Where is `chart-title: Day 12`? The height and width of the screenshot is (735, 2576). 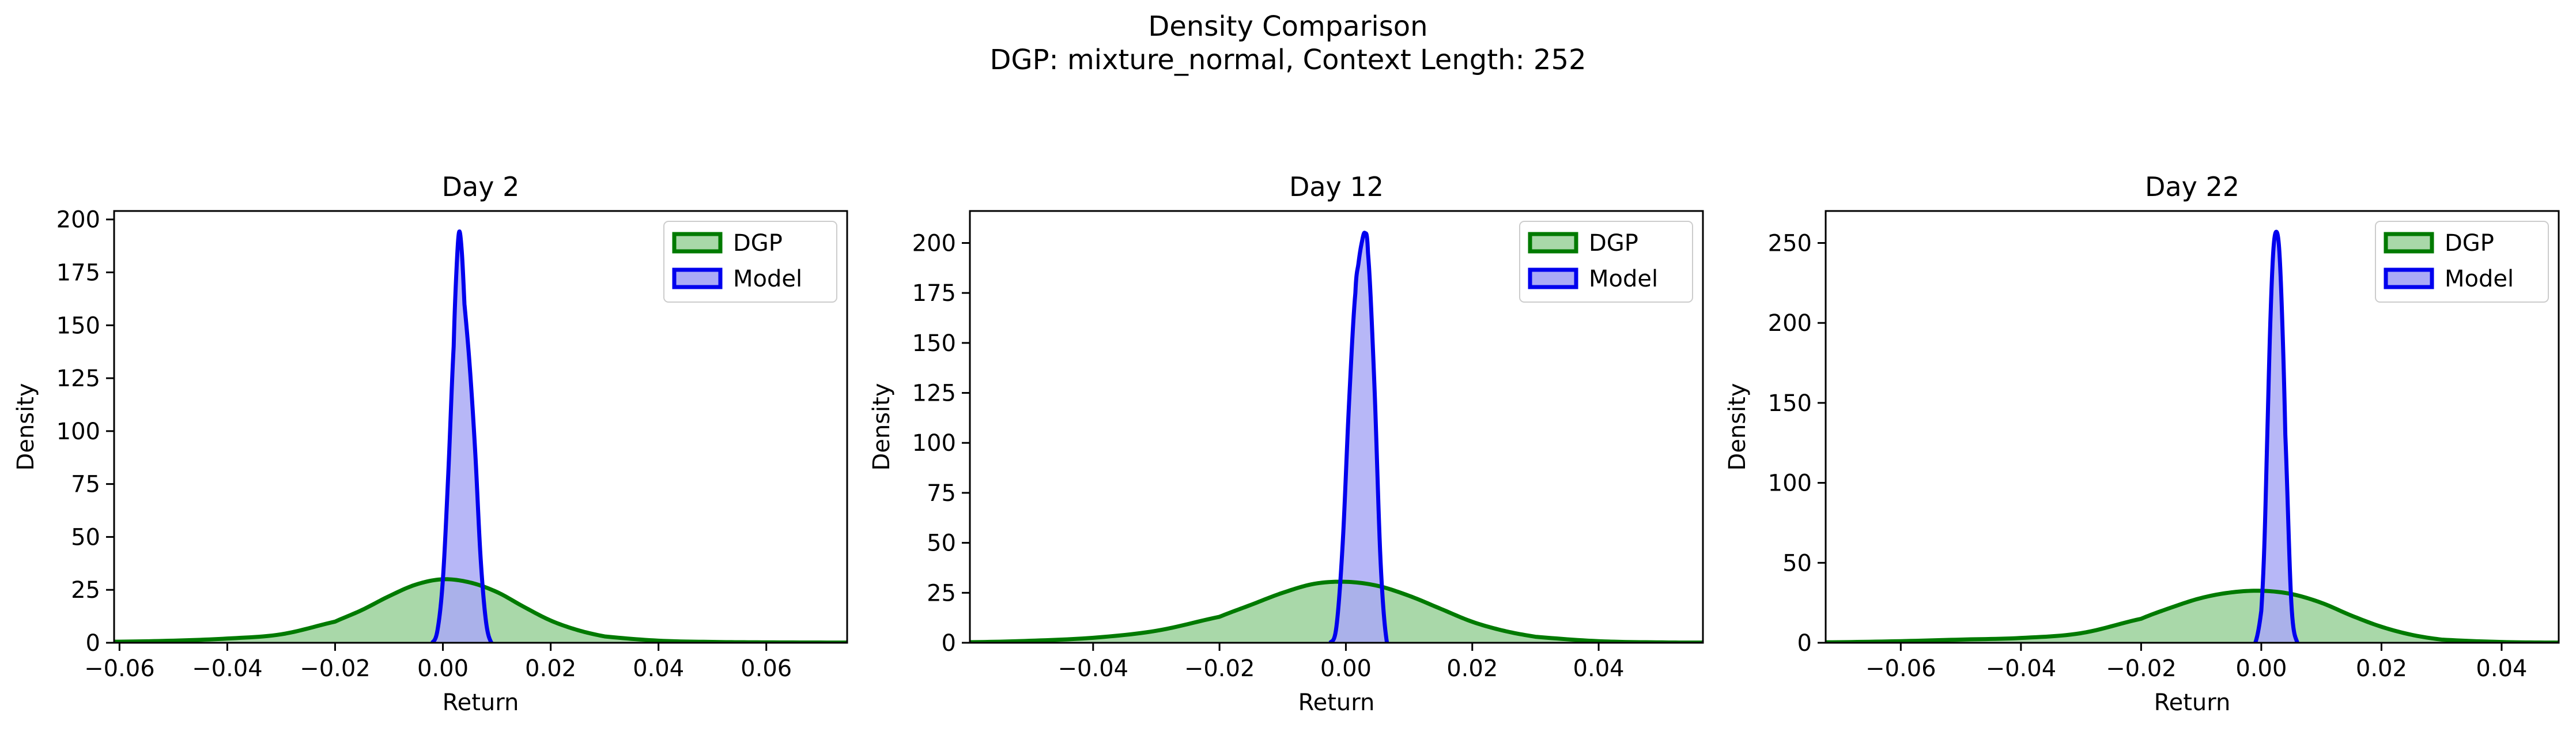 chart-title: Day 12 is located at coordinates (1336, 186).